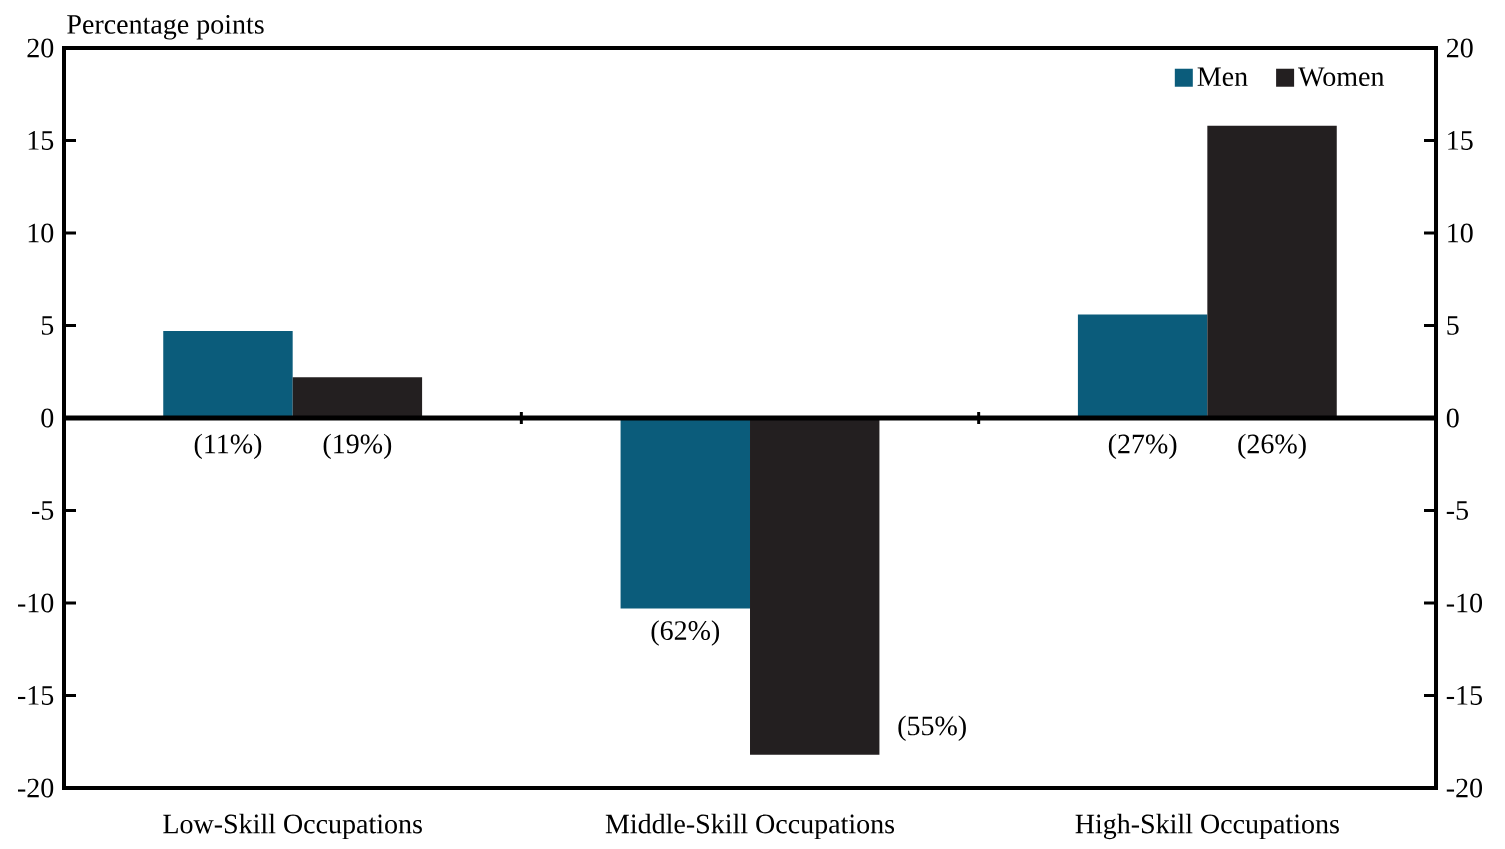  What do you see at coordinates (165, 27) in the screenshot?
I see `y-axis-title: Percentage points` at bounding box center [165, 27].